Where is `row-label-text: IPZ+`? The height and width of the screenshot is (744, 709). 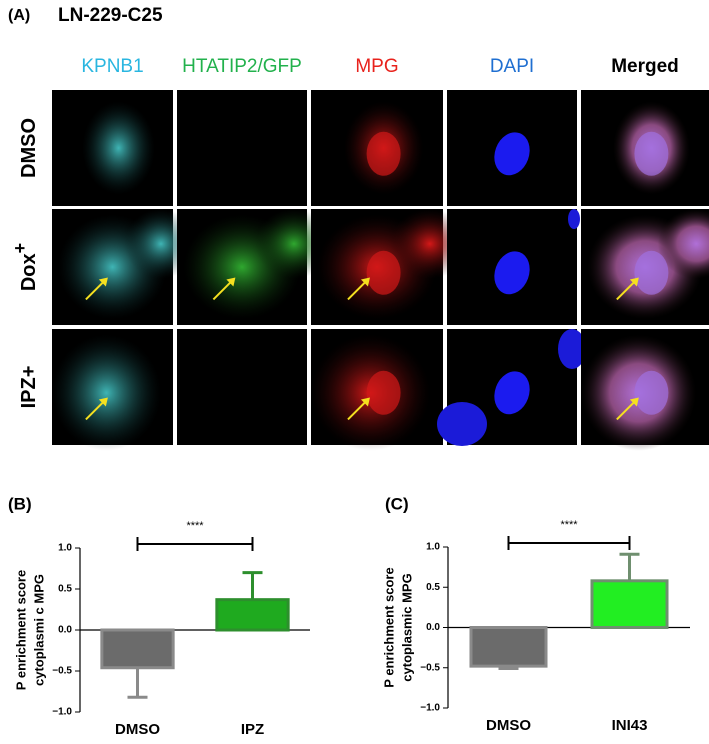 row-label-text: IPZ+ is located at coordinates (29, 387).